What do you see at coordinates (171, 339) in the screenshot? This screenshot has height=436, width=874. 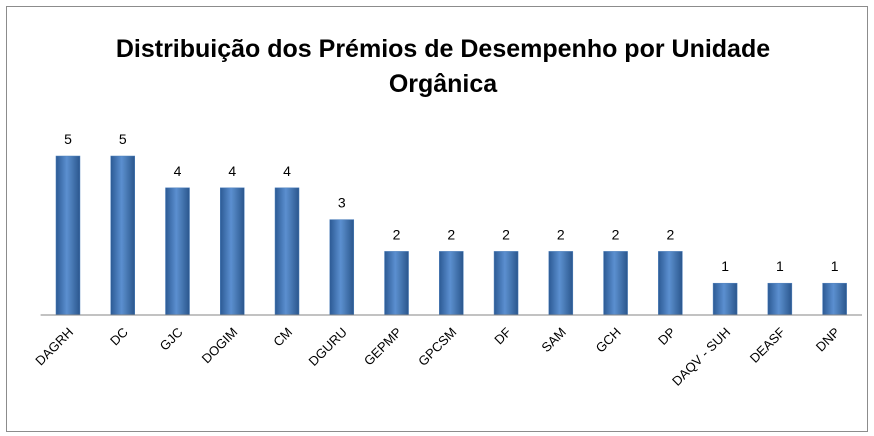 I see `x-tick-label: GJC` at bounding box center [171, 339].